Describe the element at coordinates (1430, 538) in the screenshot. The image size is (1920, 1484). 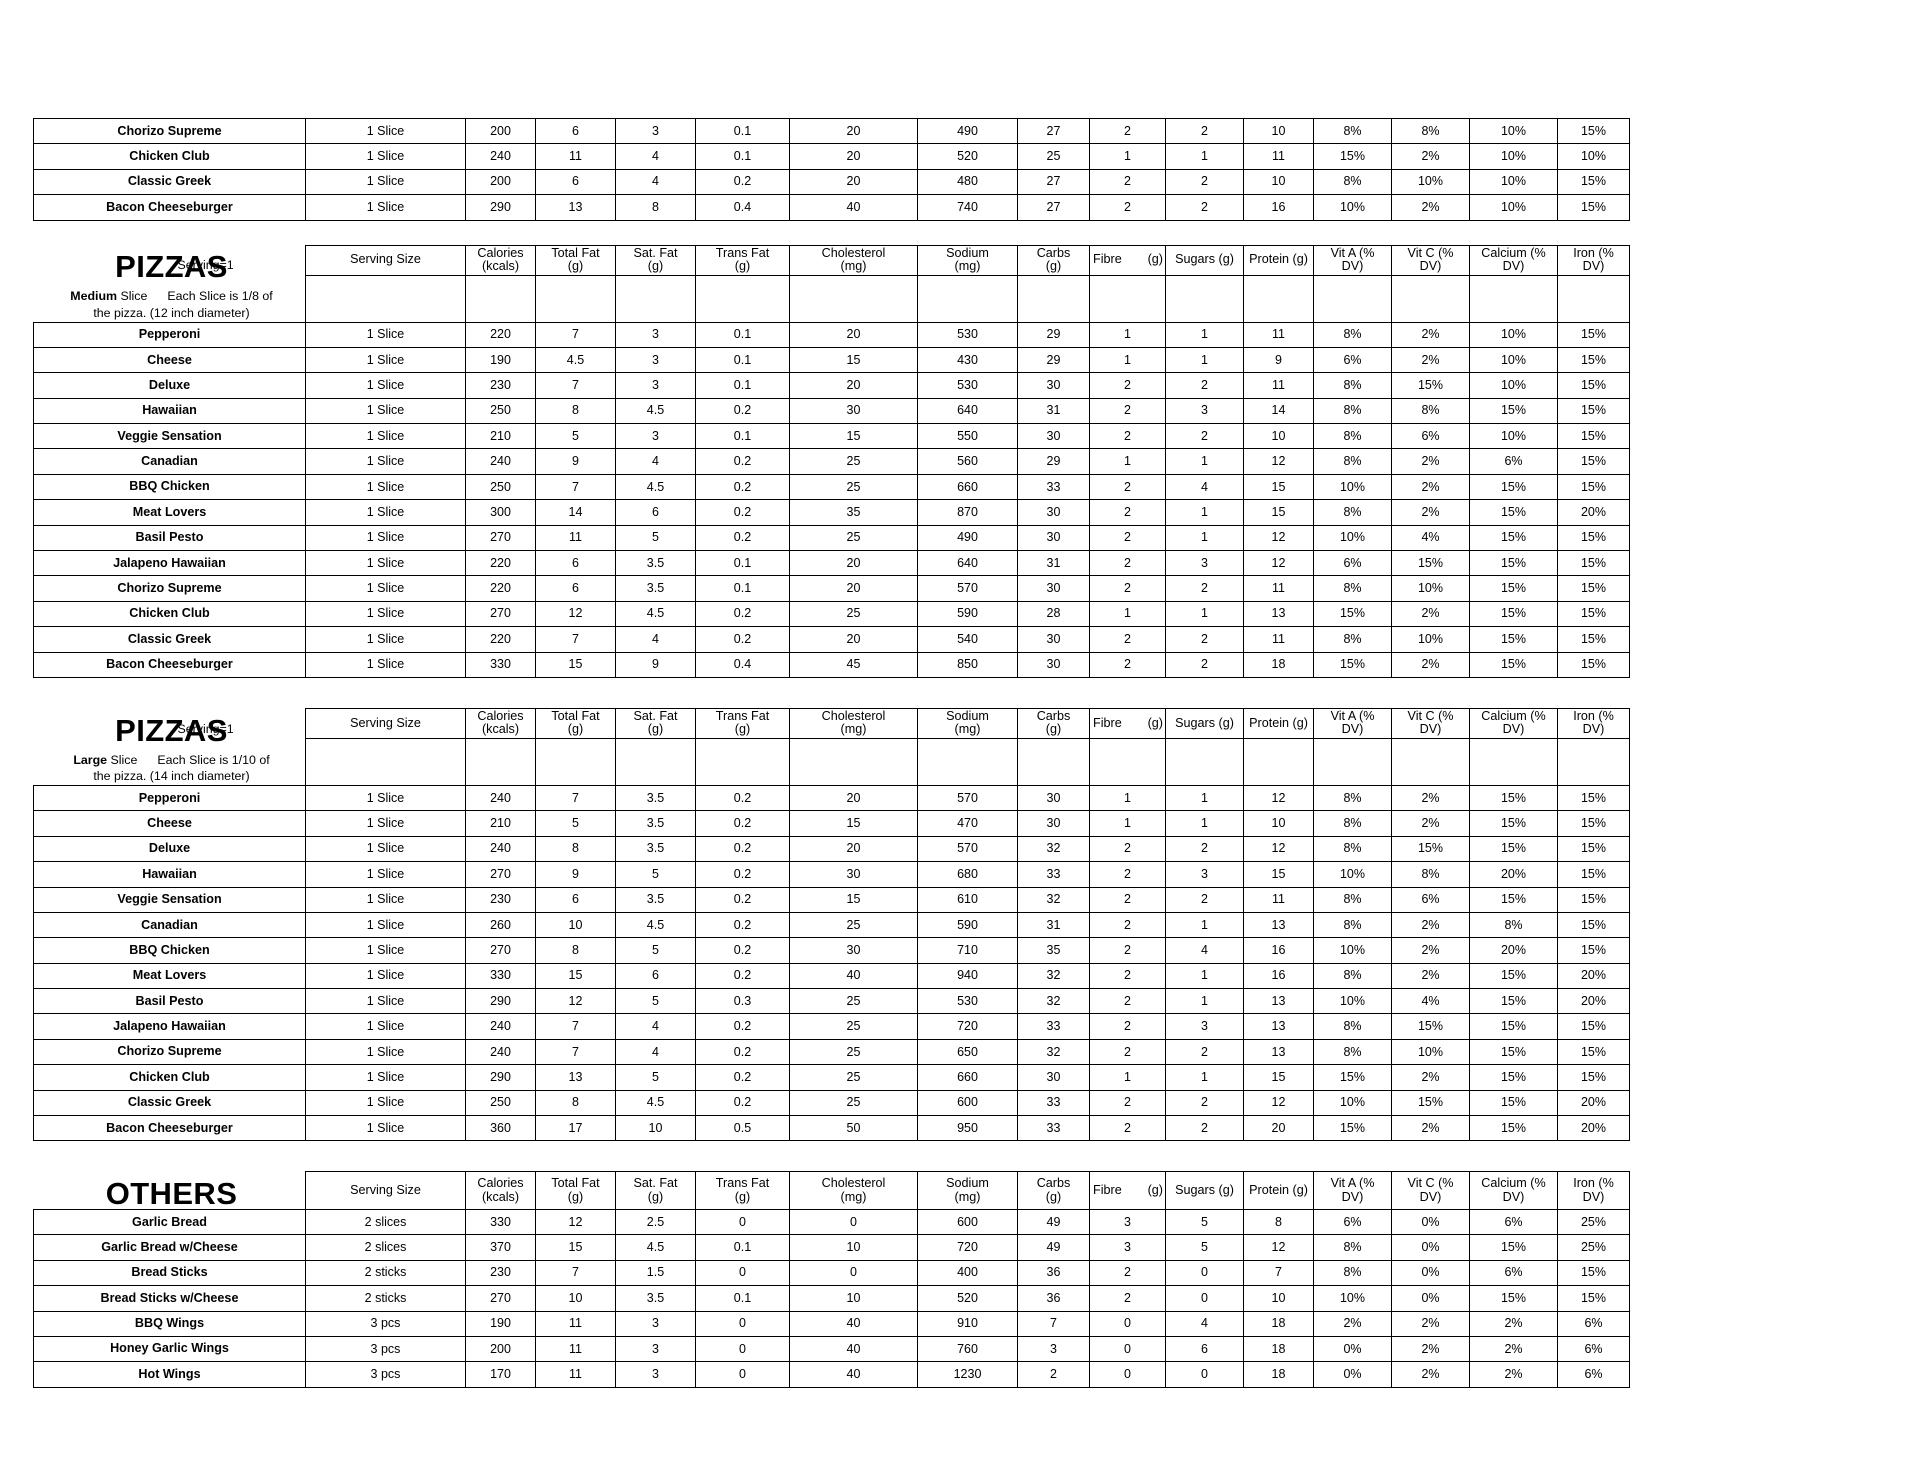
I see `cell-vc: 4%` at that location.